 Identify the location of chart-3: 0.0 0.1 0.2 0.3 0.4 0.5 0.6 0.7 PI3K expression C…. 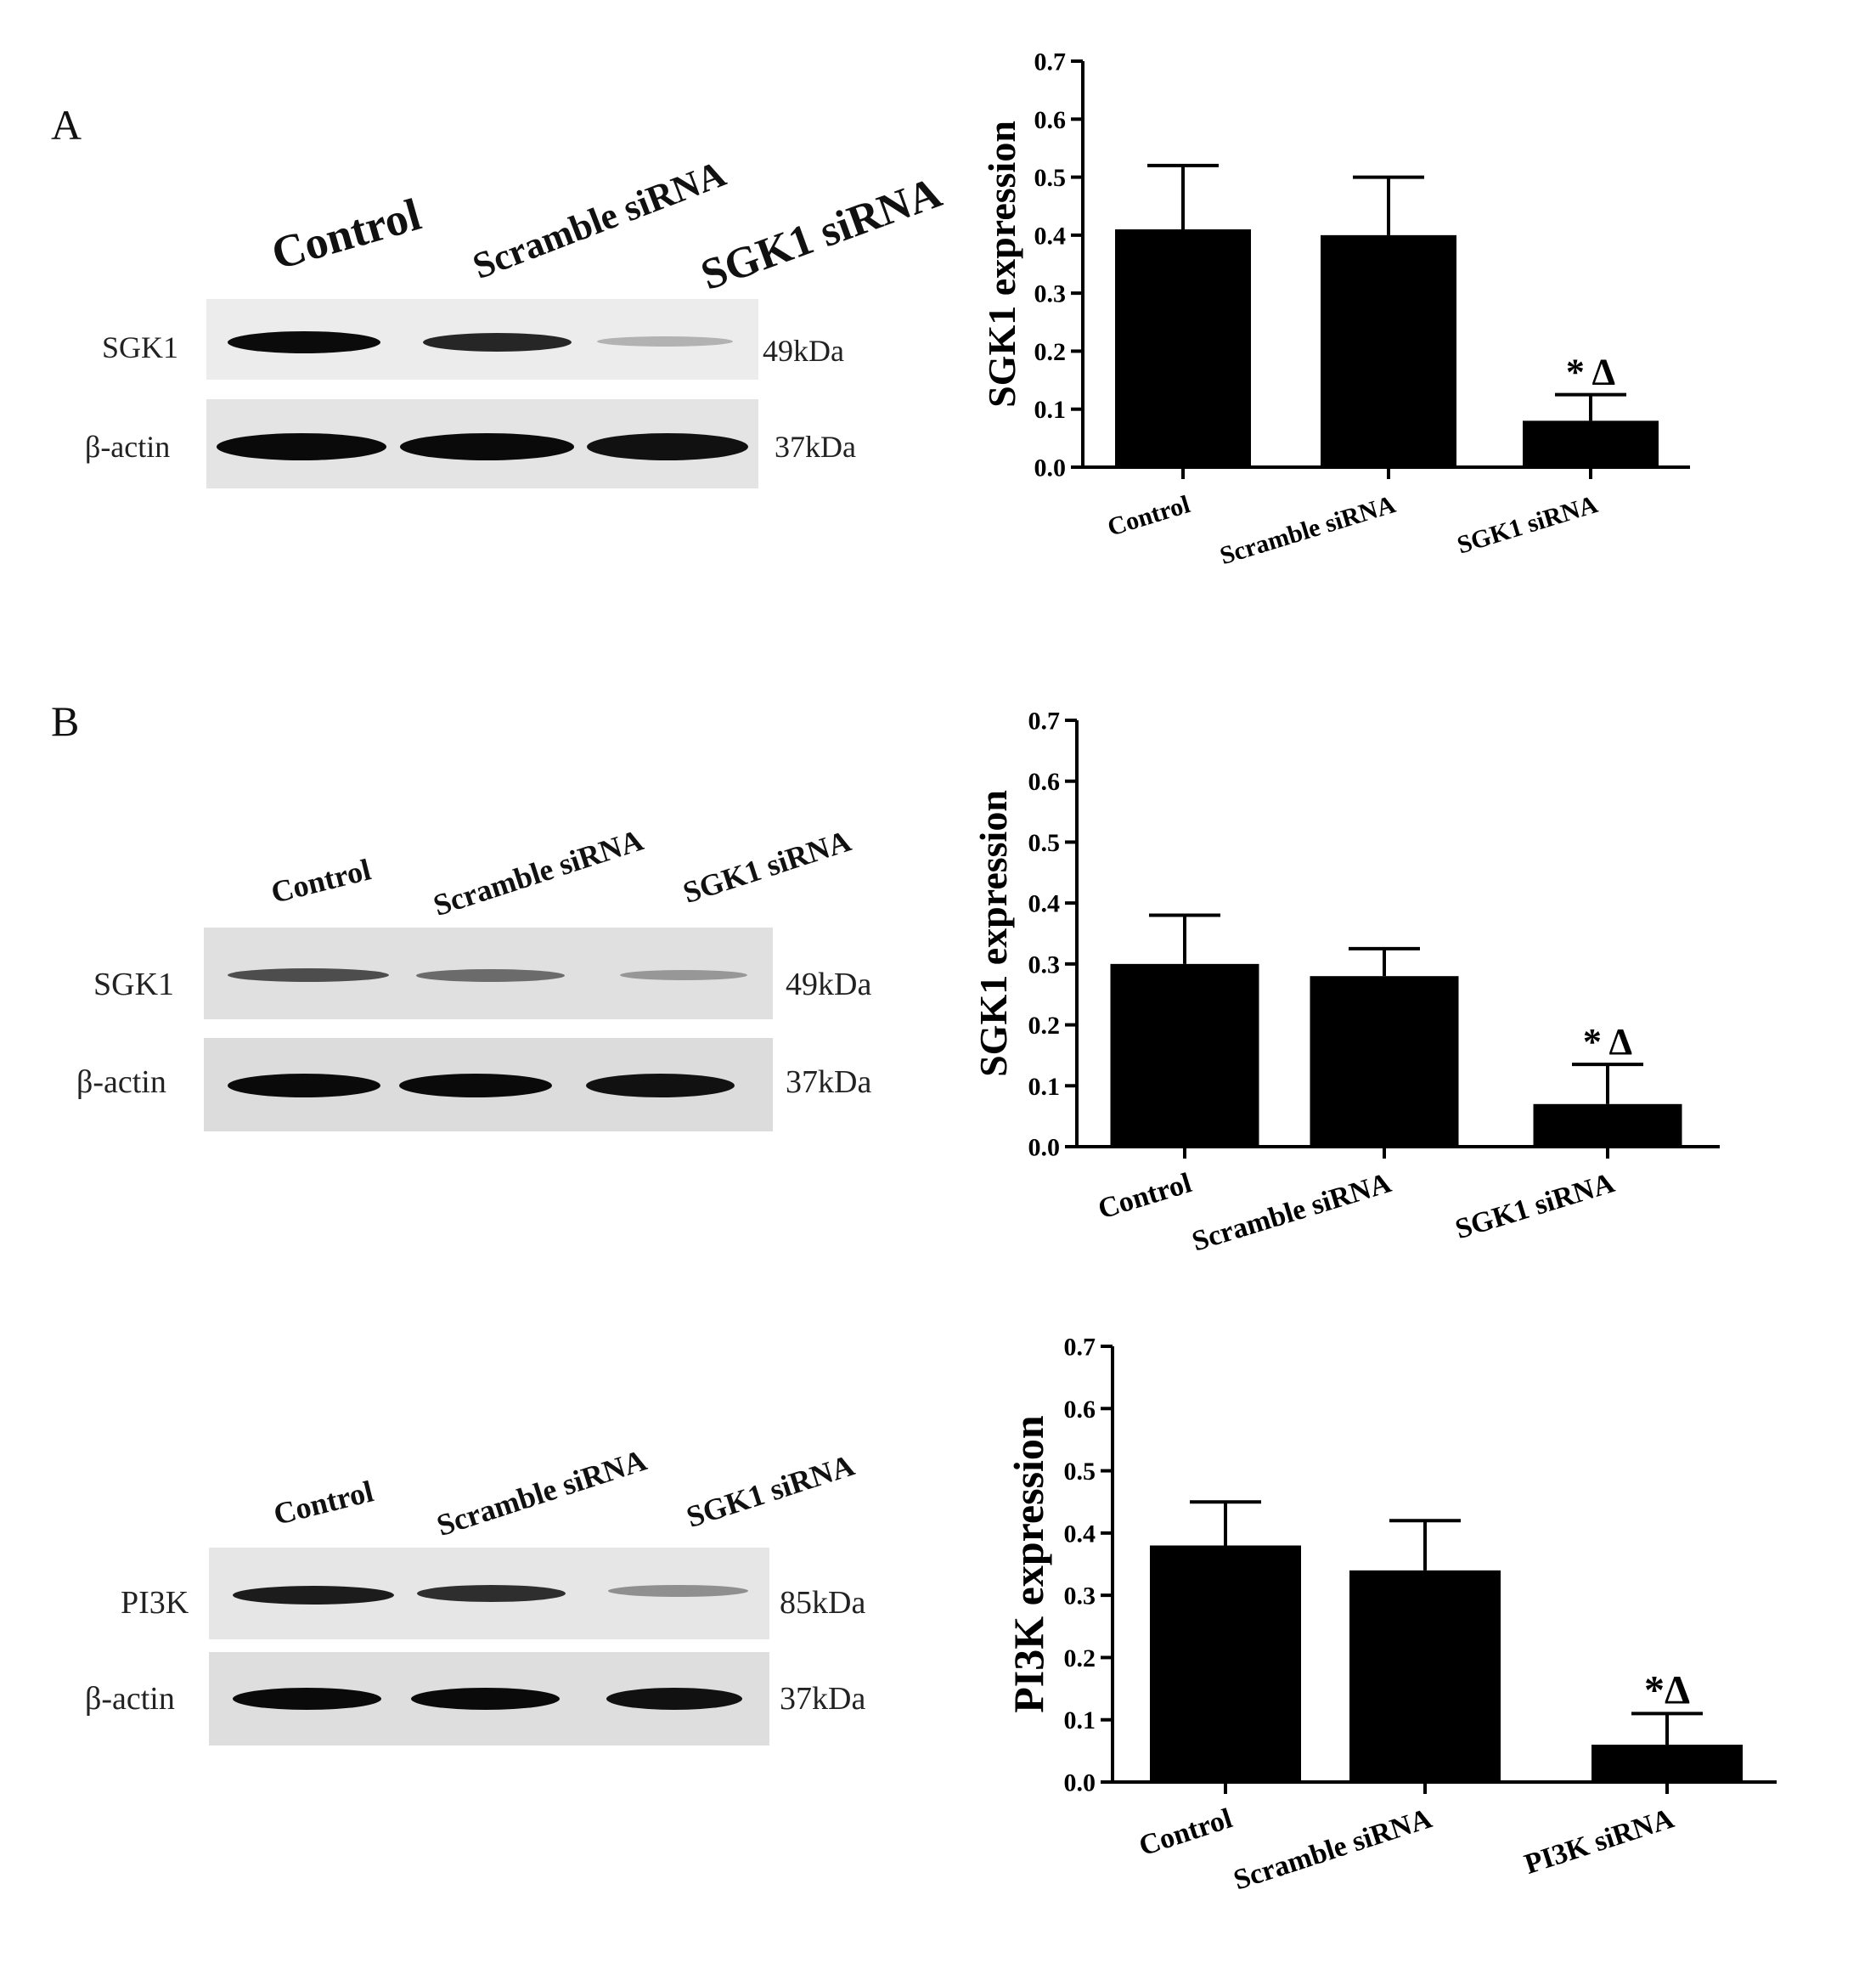
(1391, 1615).